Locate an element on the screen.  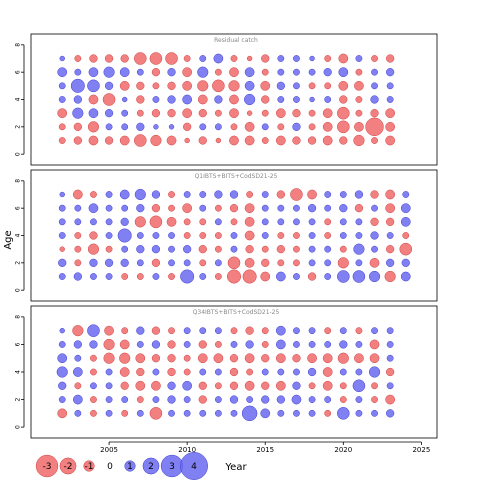
y-tick-label: 2 is located at coordinates (18, 127).